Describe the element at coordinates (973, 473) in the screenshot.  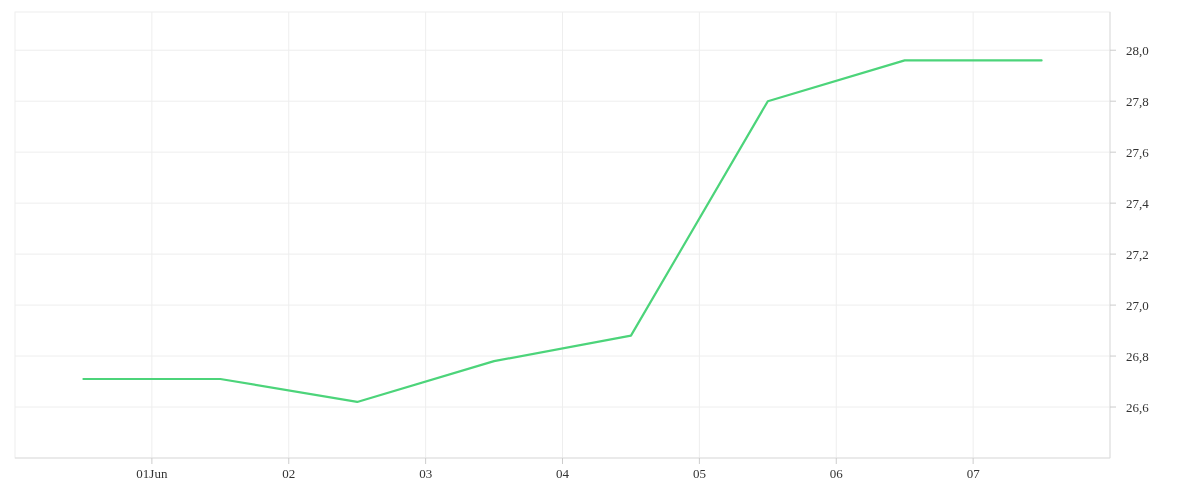
I see `x-tick-label: 07` at that location.